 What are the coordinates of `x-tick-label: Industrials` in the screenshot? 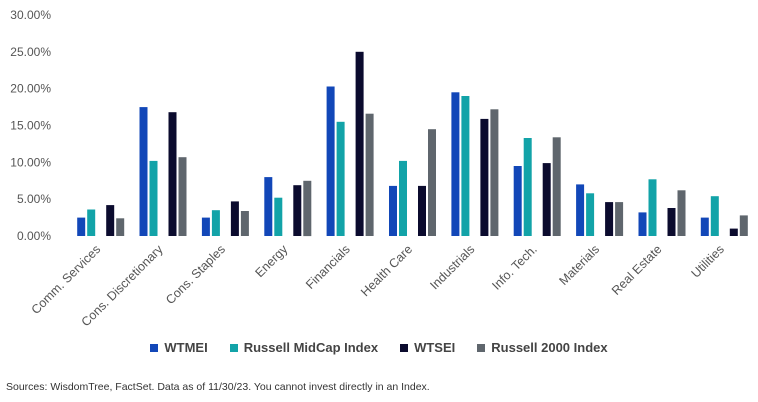 It's located at (452, 267).